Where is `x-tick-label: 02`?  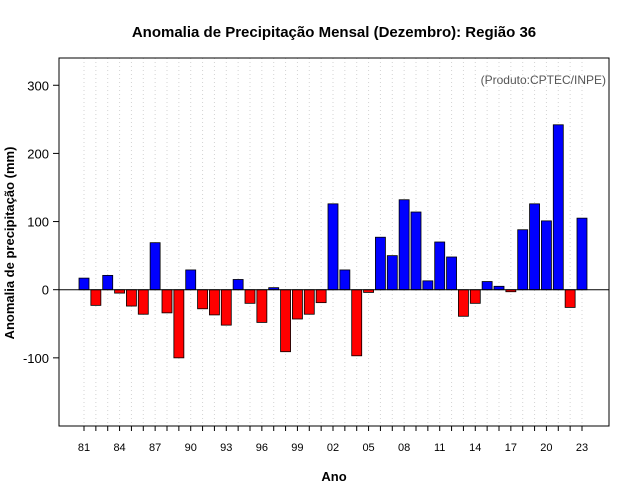
x-tick-label: 02 is located at coordinates (333, 448).